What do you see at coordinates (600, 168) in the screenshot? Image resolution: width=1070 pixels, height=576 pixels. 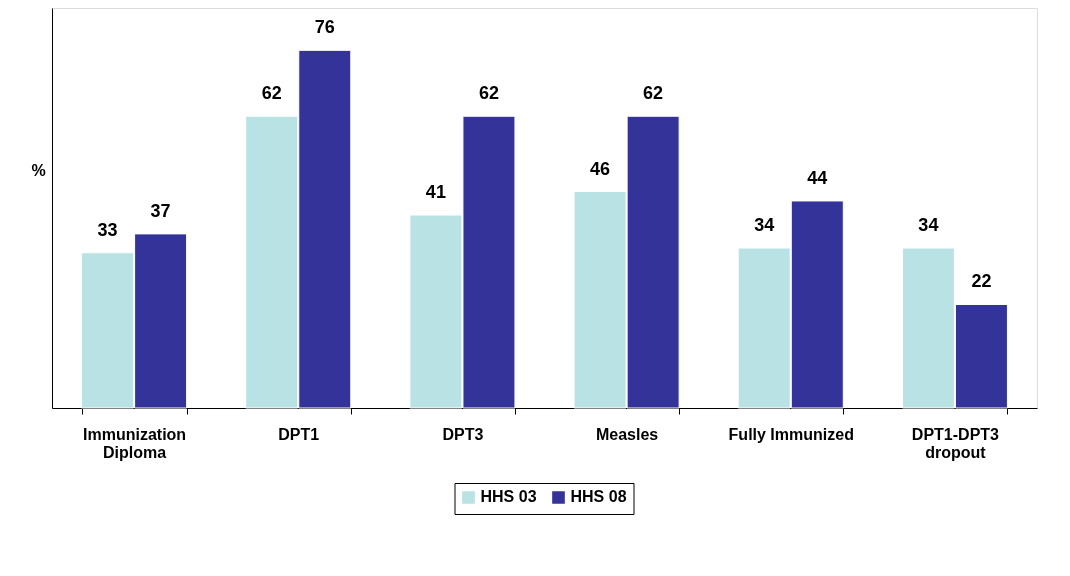 I see `data-label: 46` at bounding box center [600, 168].